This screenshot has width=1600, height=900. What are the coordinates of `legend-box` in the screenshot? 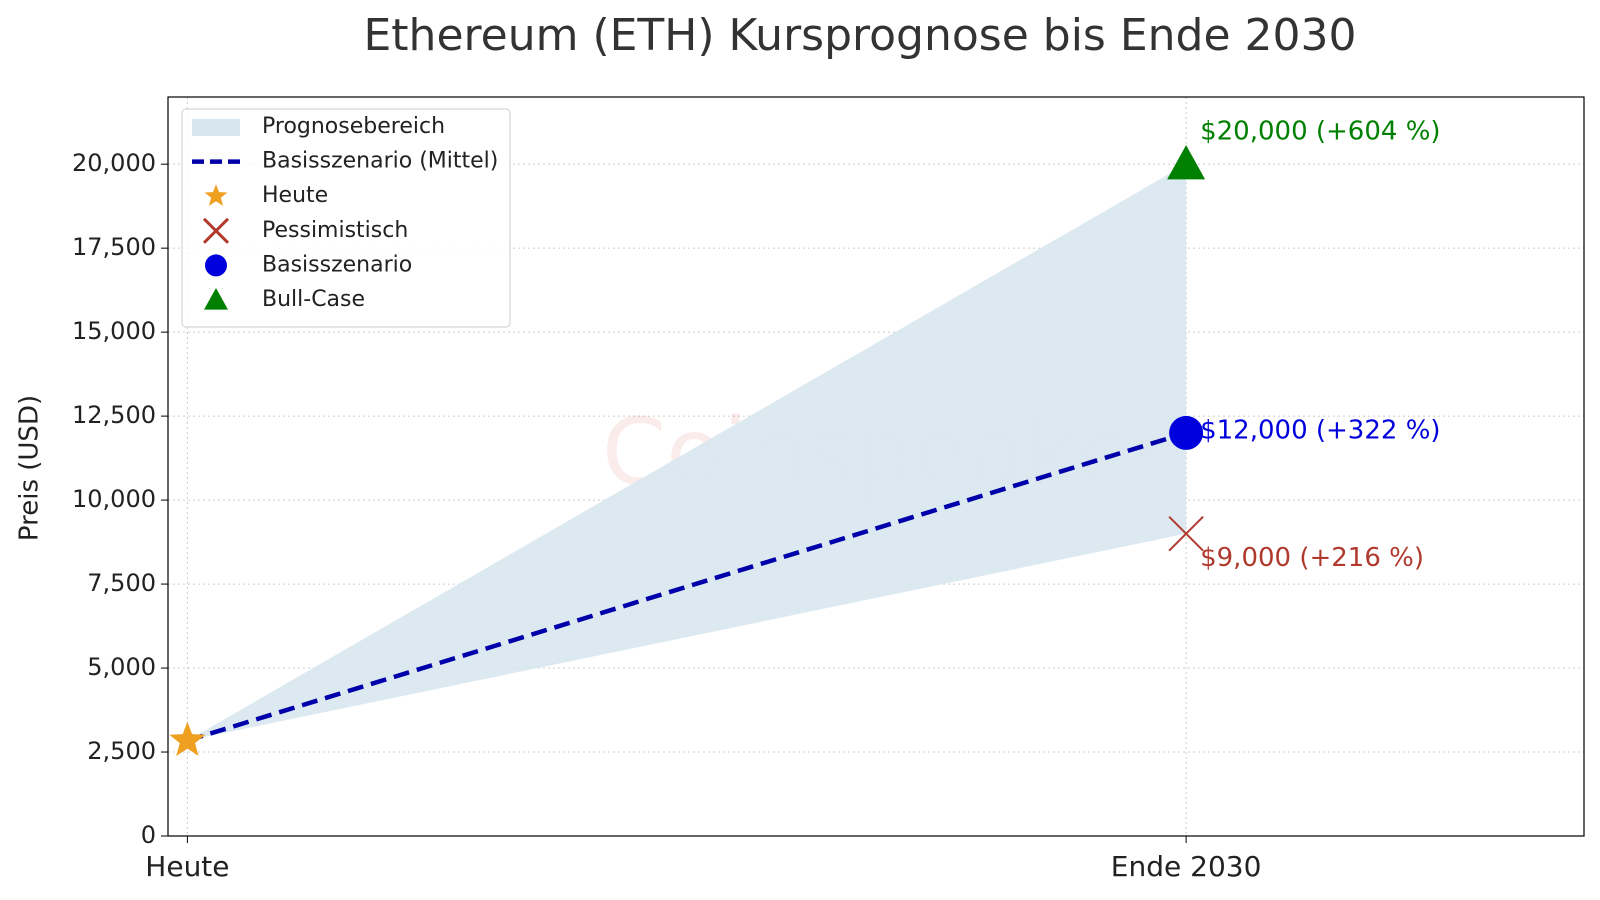 It's located at (346, 218).